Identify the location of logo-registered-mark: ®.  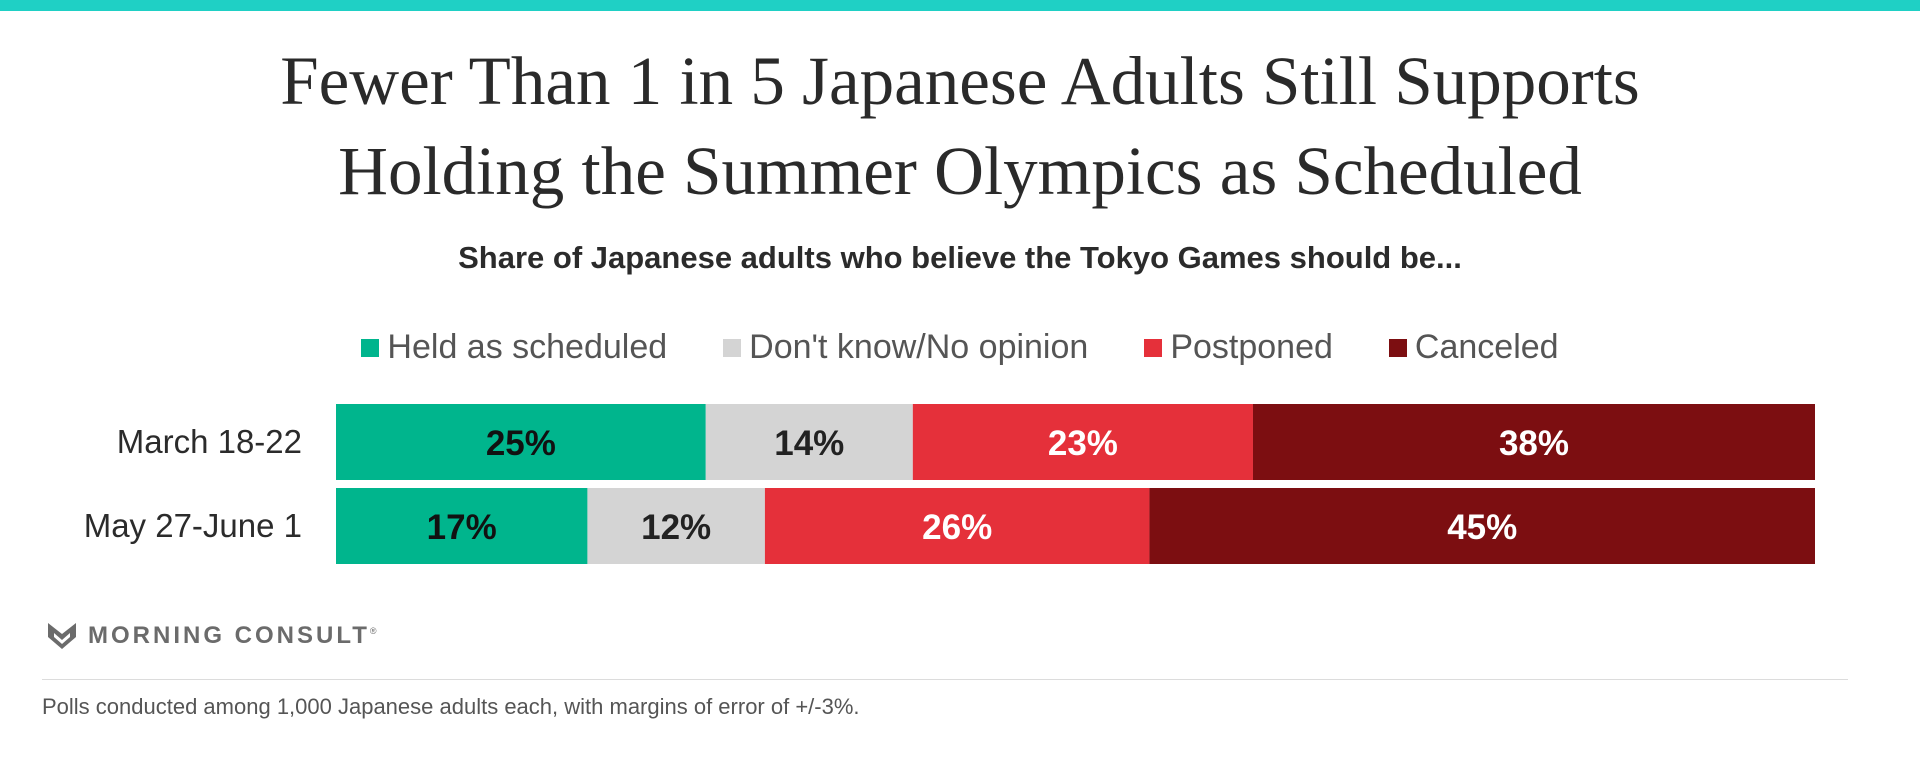
(373, 631).